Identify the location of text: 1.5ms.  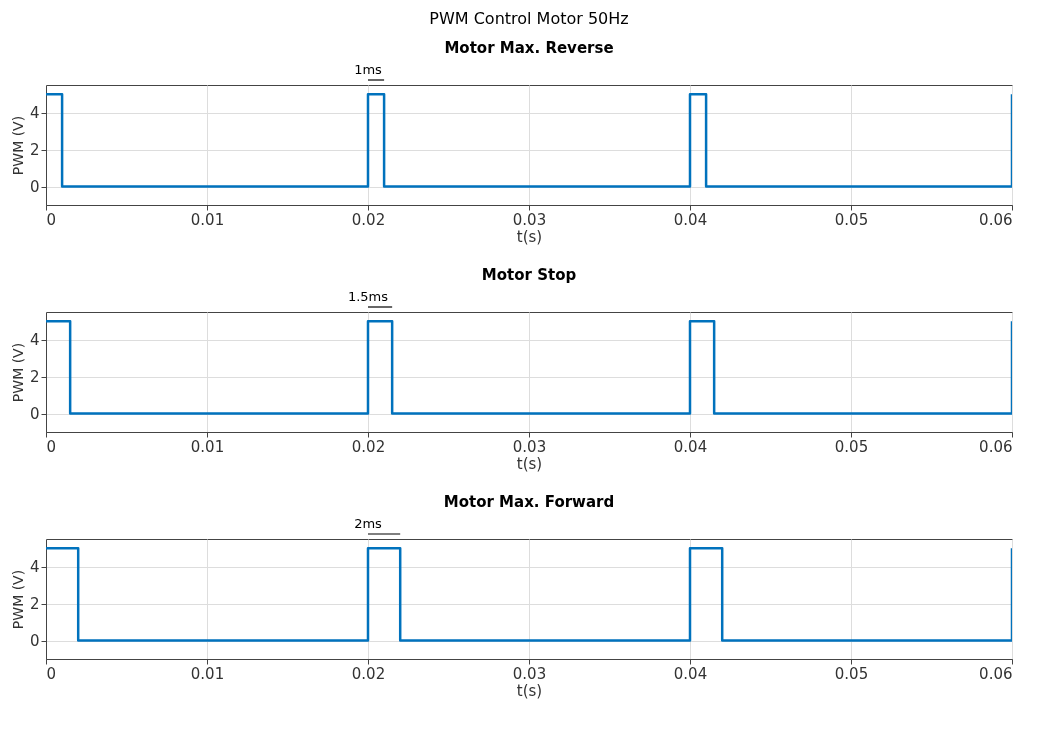
(368, 296).